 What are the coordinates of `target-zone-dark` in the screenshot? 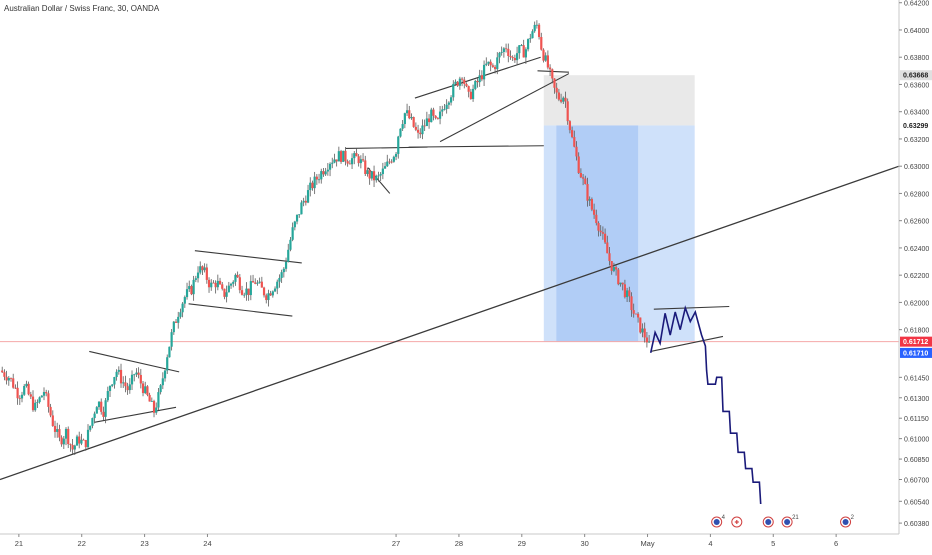 It's located at (597, 233).